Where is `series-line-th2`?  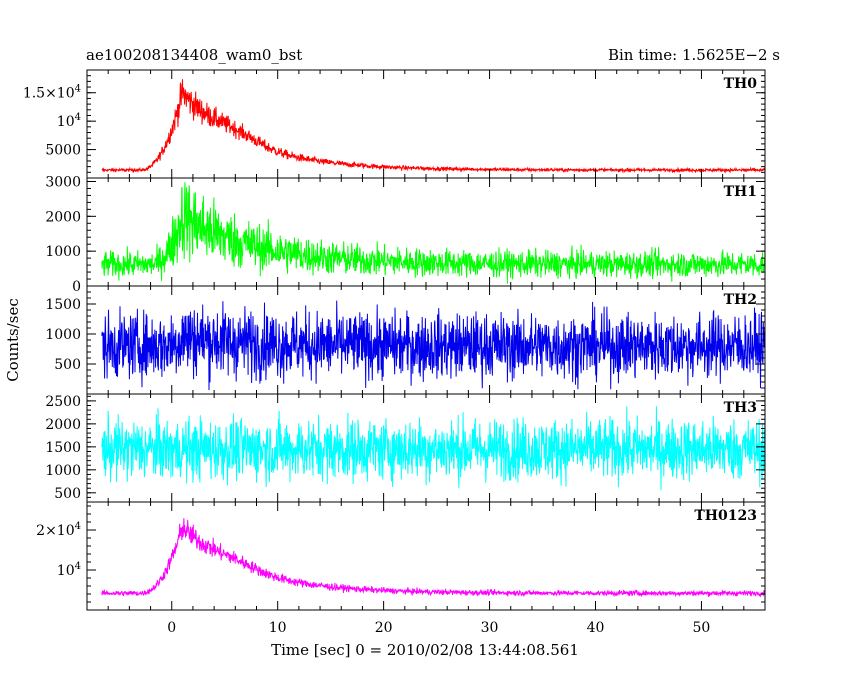 series-line-th2 is located at coordinates (433, 345).